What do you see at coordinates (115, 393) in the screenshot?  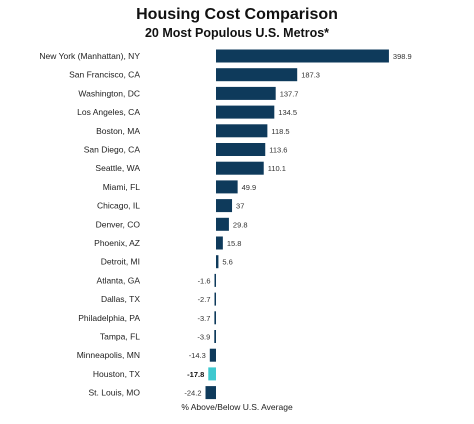 I see `category-label: St. Louis, MO` at bounding box center [115, 393].